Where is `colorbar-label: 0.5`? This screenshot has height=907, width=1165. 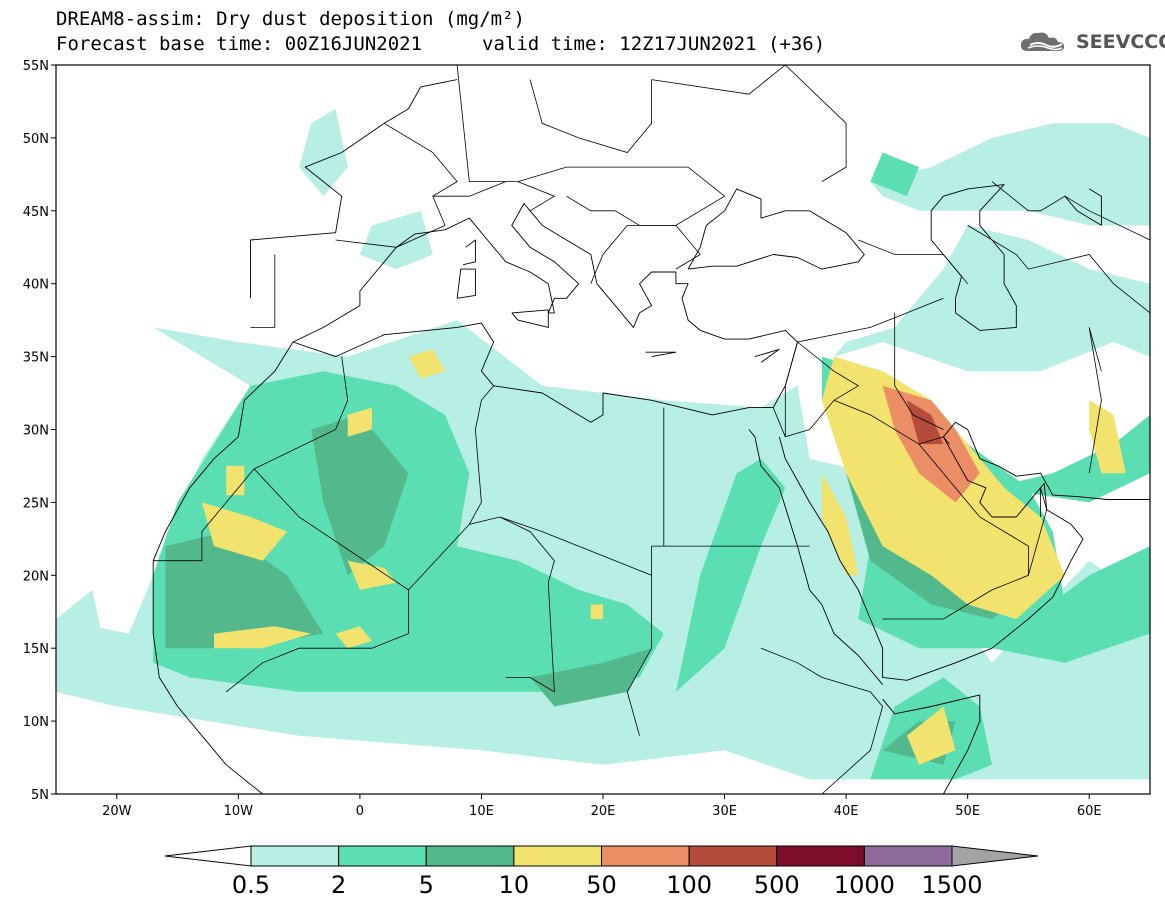 colorbar-label: 0.5 is located at coordinates (251, 885).